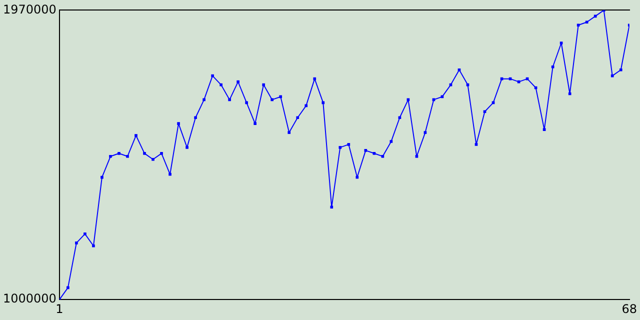  Describe the element at coordinates (29, 299) in the screenshot. I see `y-tick-label: 1000000` at that location.